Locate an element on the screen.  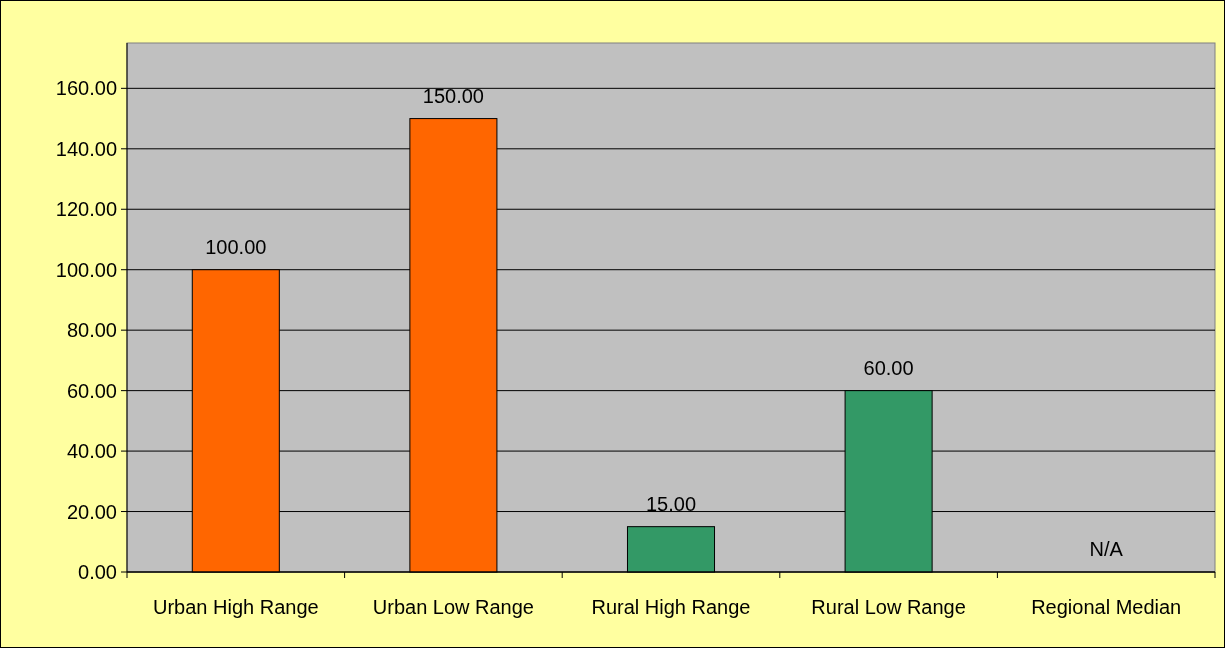
y-tick-label: 160.00 is located at coordinates (86, 88).